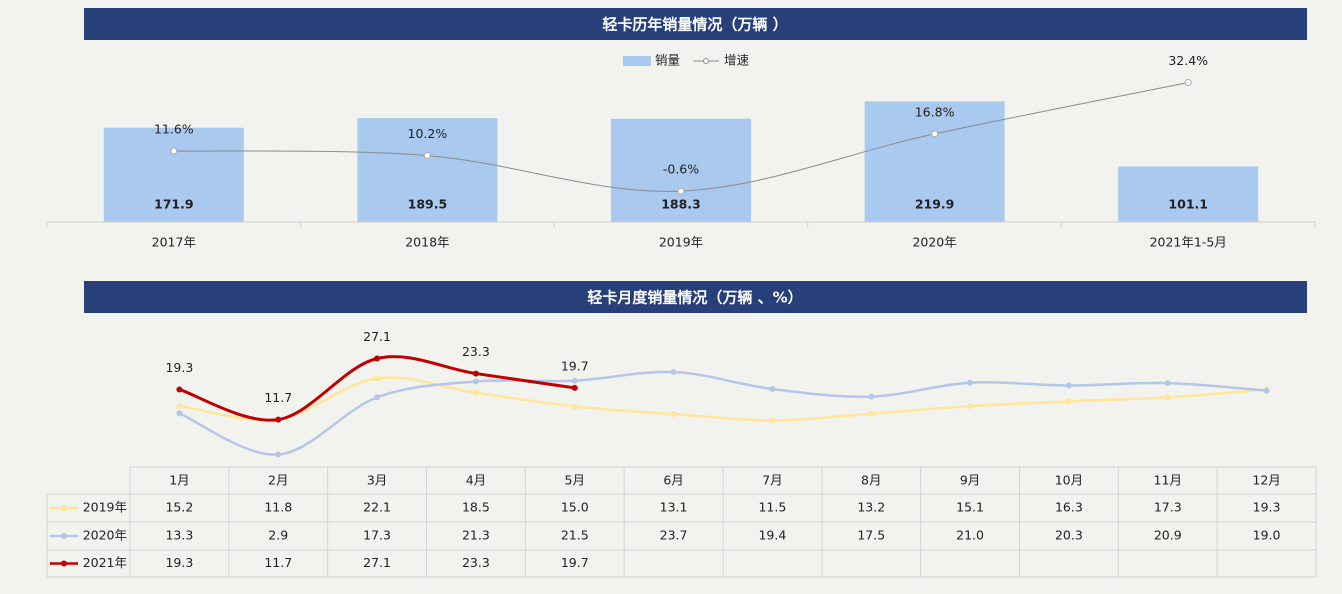 The height and width of the screenshot is (594, 1342). What do you see at coordinates (278, 535) in the screenshot?
I see `table-cell: 2.9` at bounding box center [278, 535].